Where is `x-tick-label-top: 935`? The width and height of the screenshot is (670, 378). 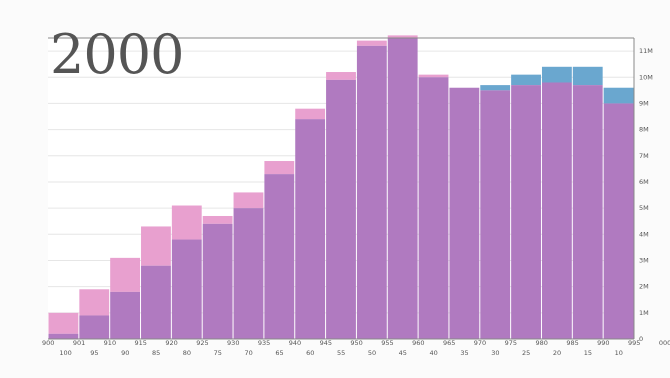
x-tick-label-top: 935 is located at coordinates (264, 343).